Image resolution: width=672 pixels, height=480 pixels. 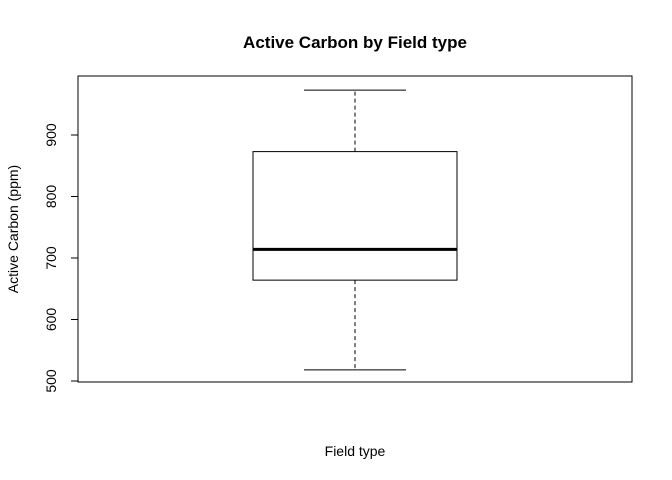 What do you see at coordinates (355, 451) in the screenshot?
I see `x-axis-label: Field type` at bounding box center [355, 451].